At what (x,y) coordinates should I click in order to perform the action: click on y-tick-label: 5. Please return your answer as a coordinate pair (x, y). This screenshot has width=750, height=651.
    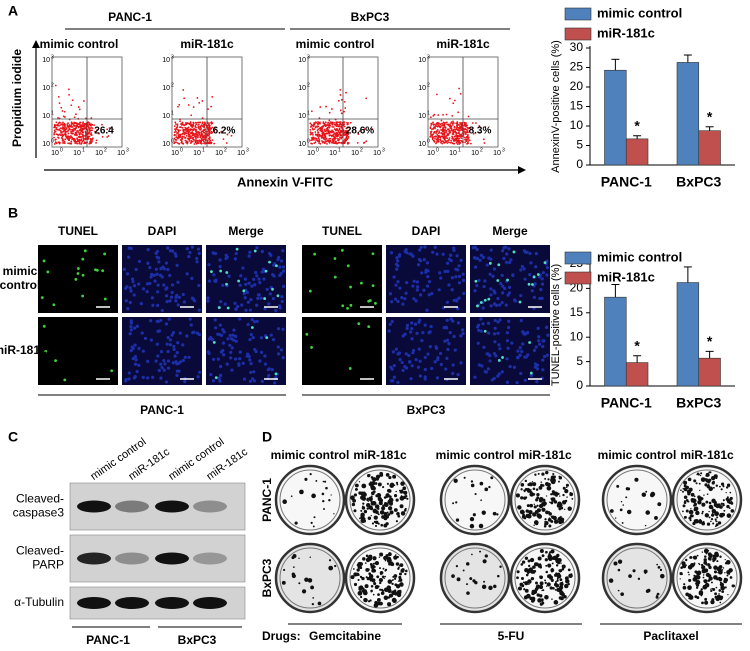
    Looking at the image, I should click on (579, 361).